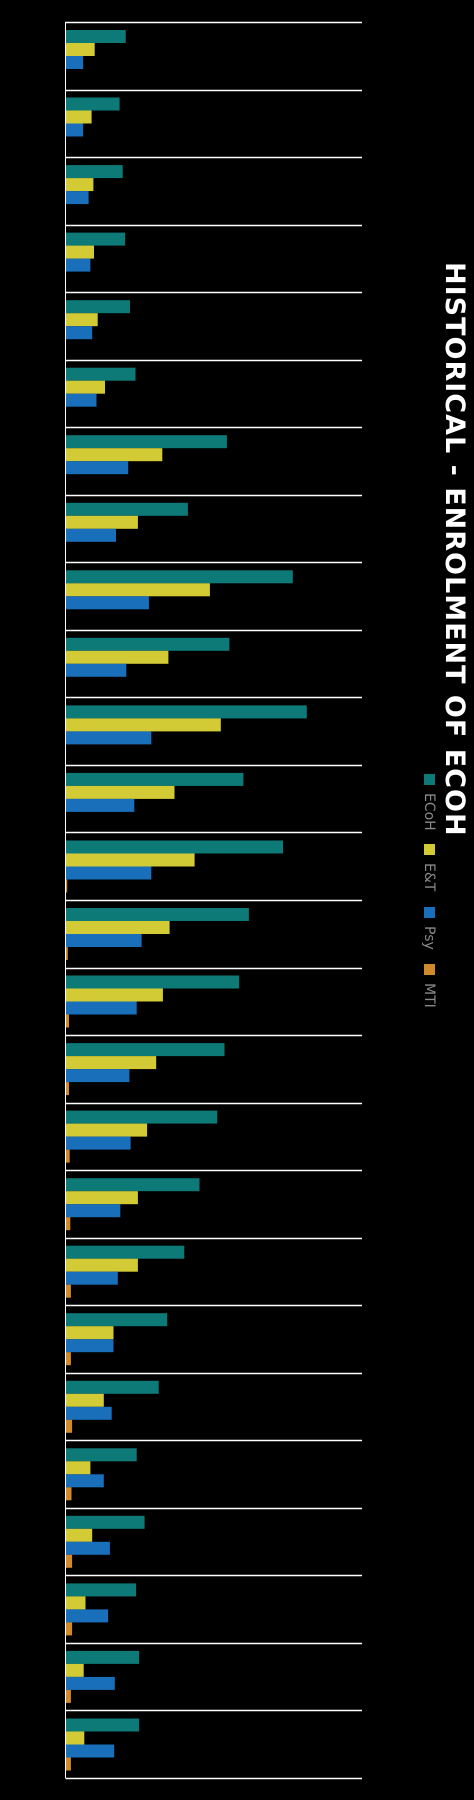 This screenshot has height=1800, width=474. I want to click on legend-label: E&T, so click(429, 877).